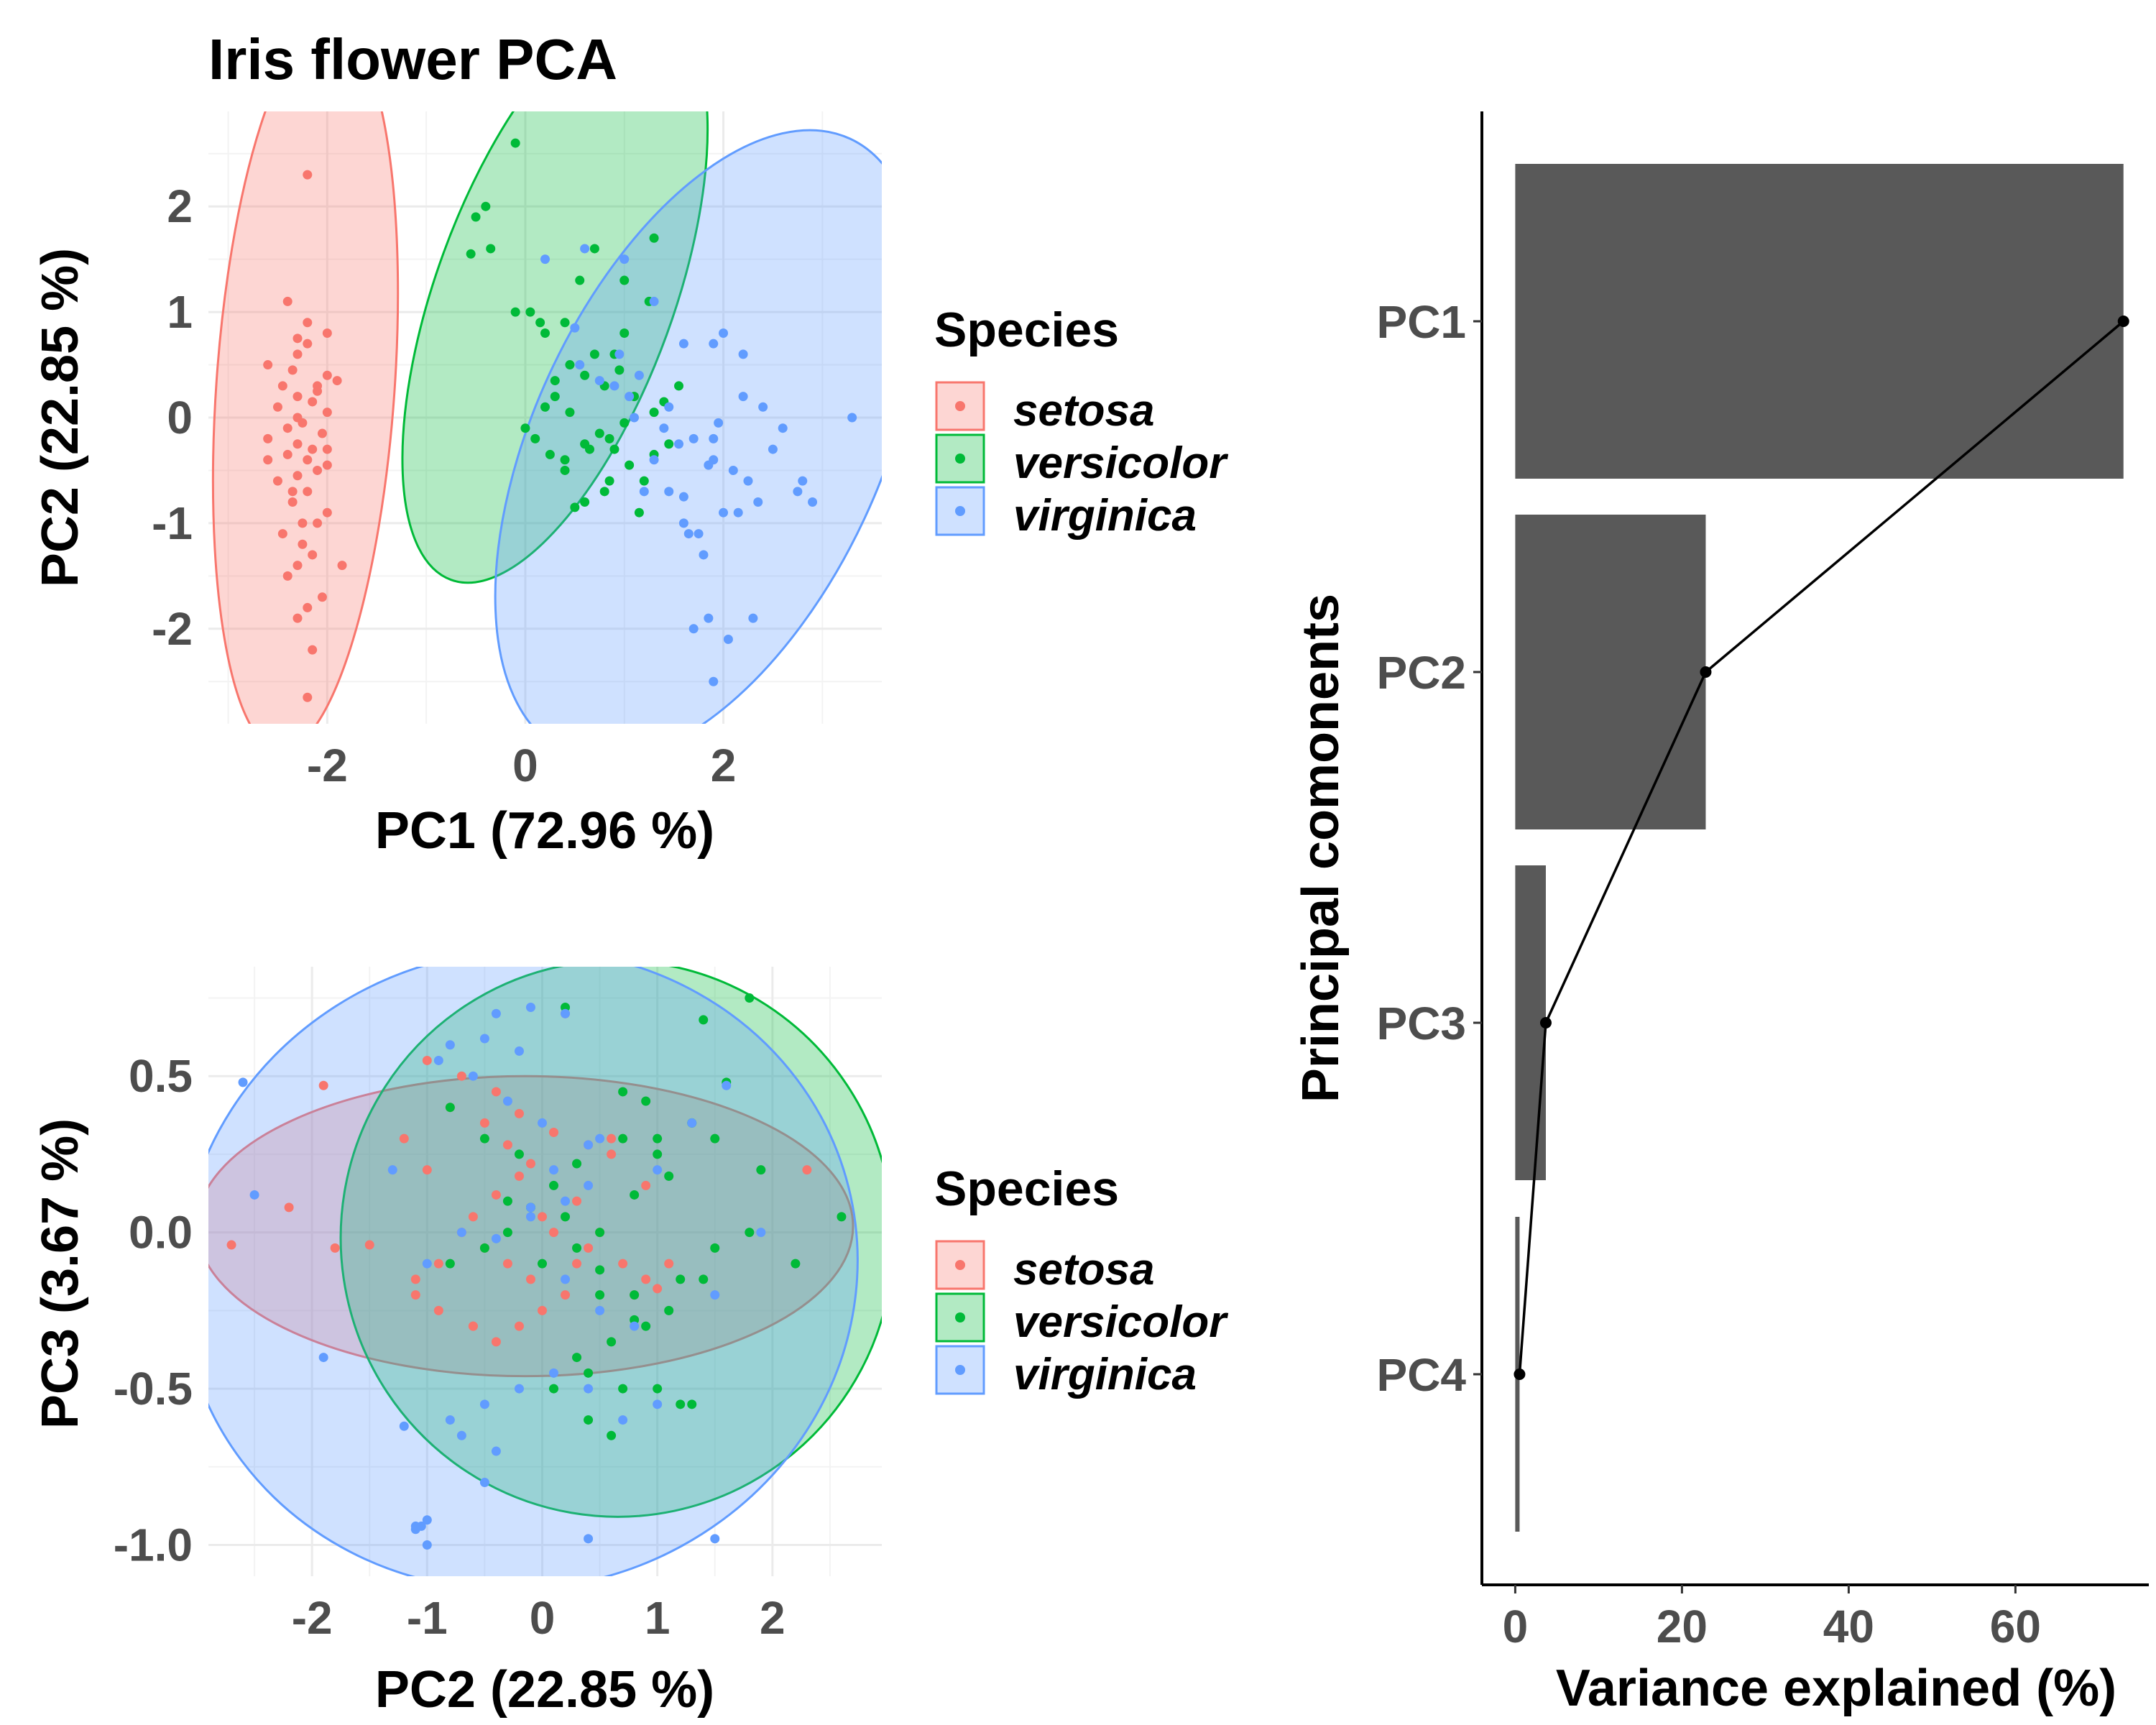 The image size is (2156, 1725). I want to click on y-tick-label: PC2, so click(1422, 673).